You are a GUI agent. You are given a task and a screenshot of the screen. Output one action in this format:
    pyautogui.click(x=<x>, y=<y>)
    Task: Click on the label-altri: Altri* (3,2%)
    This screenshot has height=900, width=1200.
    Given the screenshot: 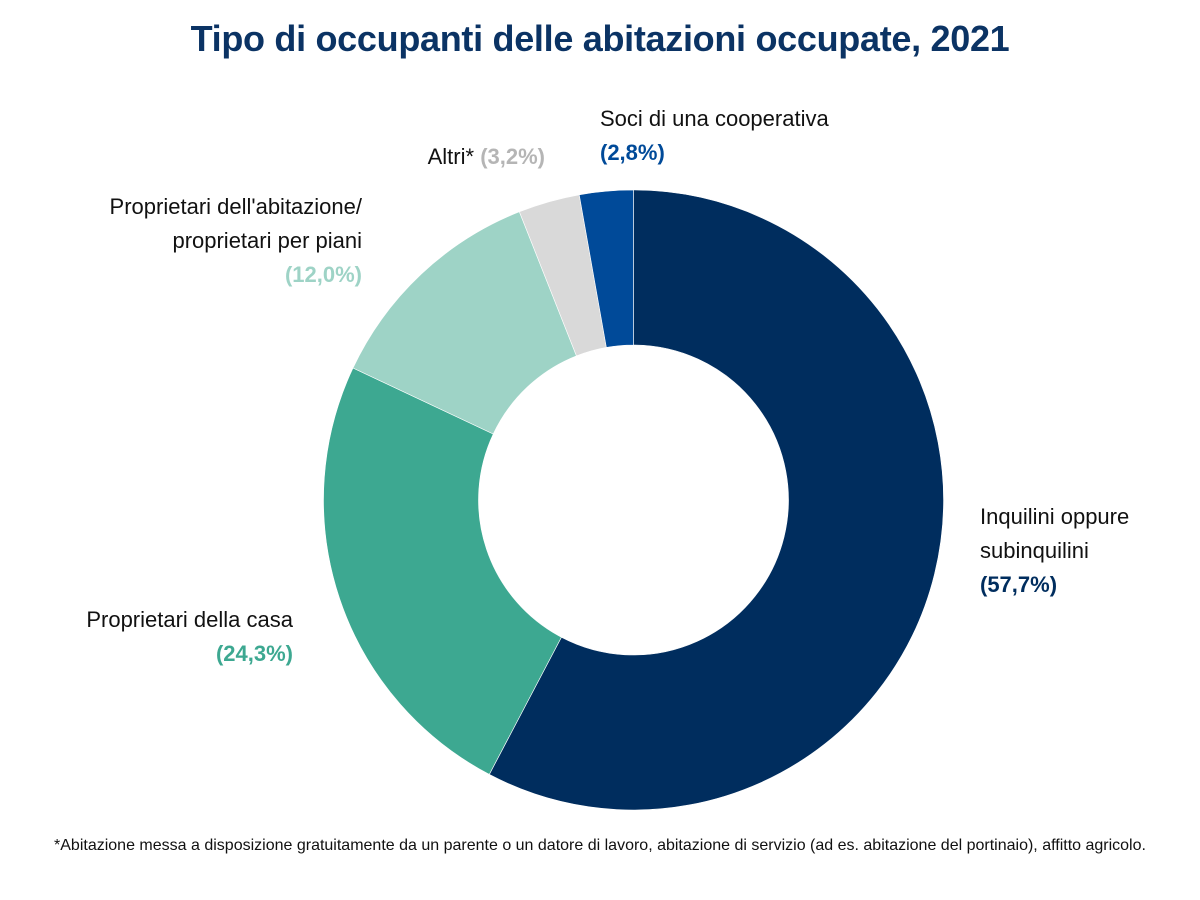 What is the action you would take?
    pyautogui.click(x=422, y=157)
    